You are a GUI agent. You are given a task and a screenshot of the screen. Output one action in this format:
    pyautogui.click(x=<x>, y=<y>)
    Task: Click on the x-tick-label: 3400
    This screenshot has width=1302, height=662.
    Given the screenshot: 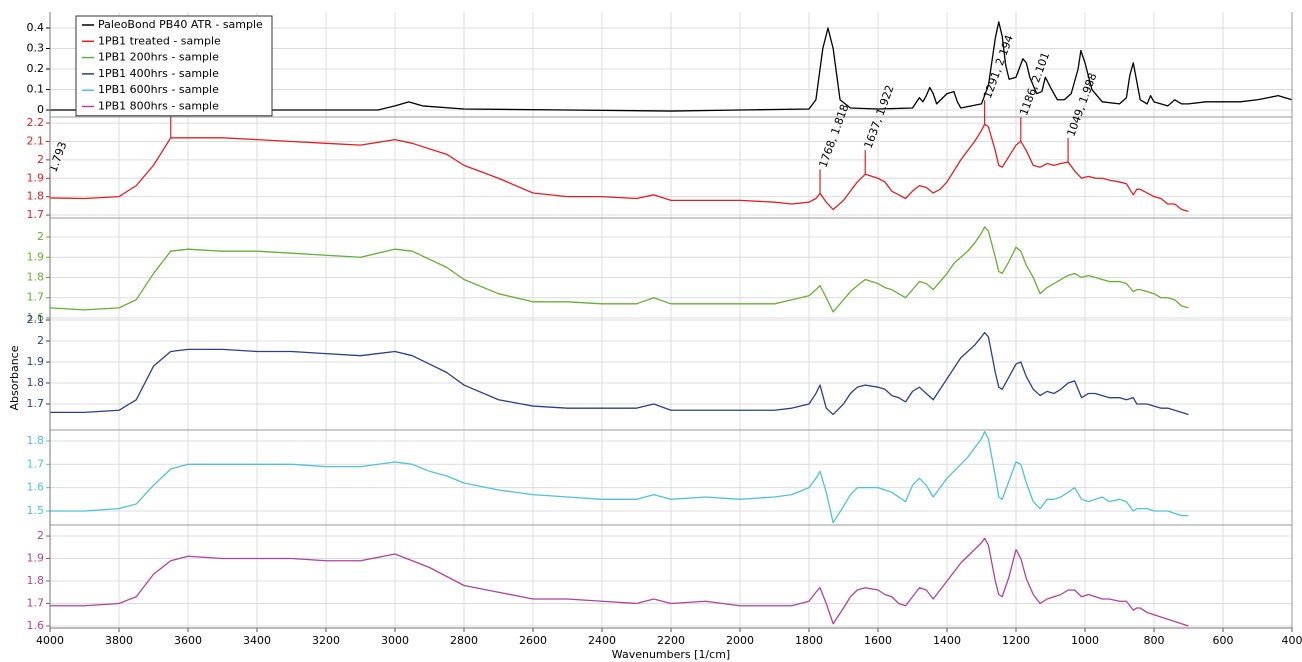 What is the action you would take?
    pyautogui.click(x=257, y=640)
    